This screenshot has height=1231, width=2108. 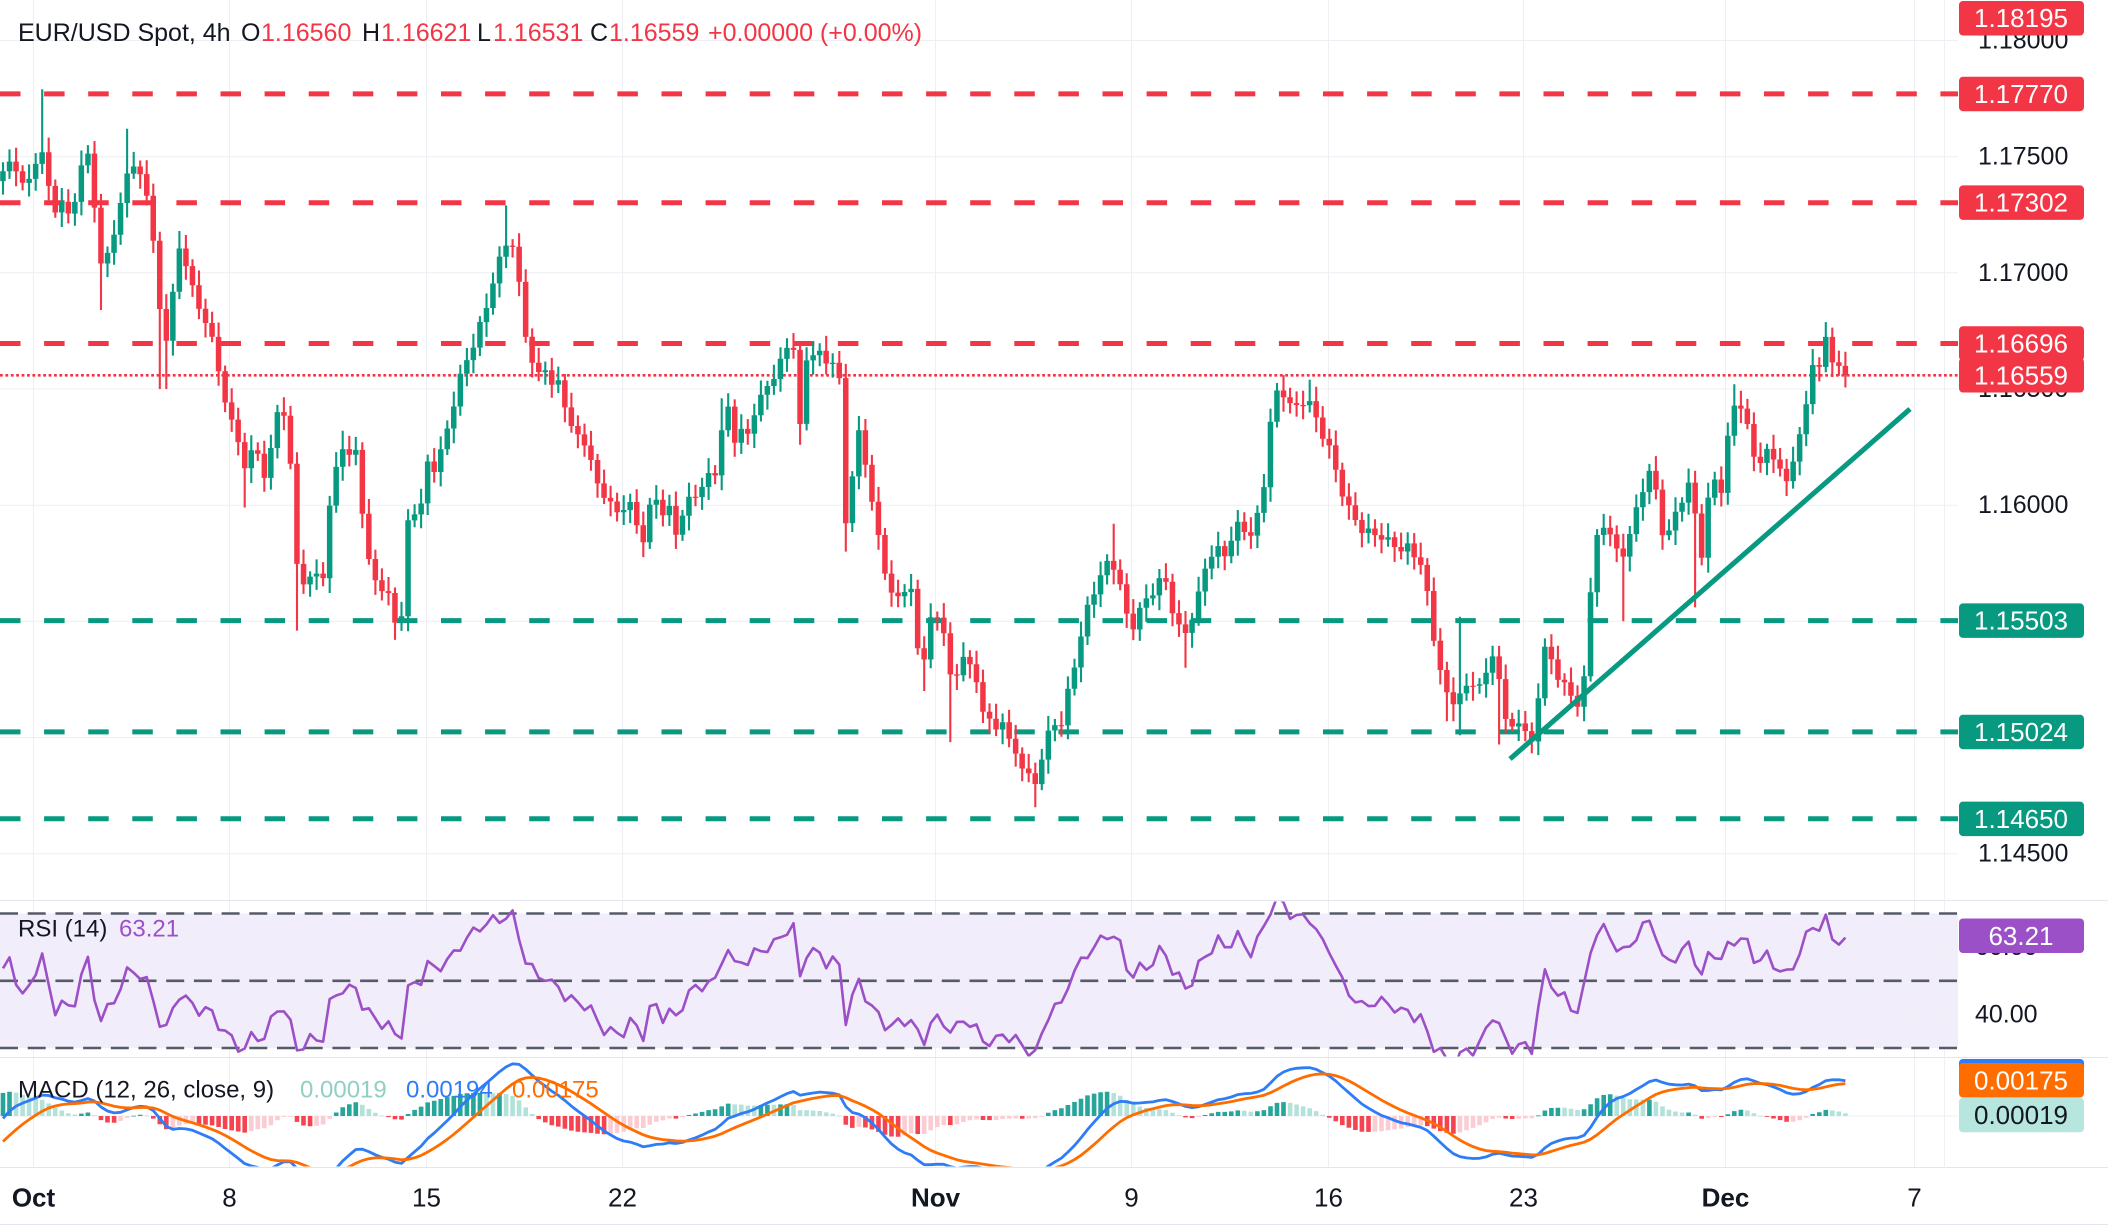 I want to click on svg-text: 22, so click(x=622, y=1198).